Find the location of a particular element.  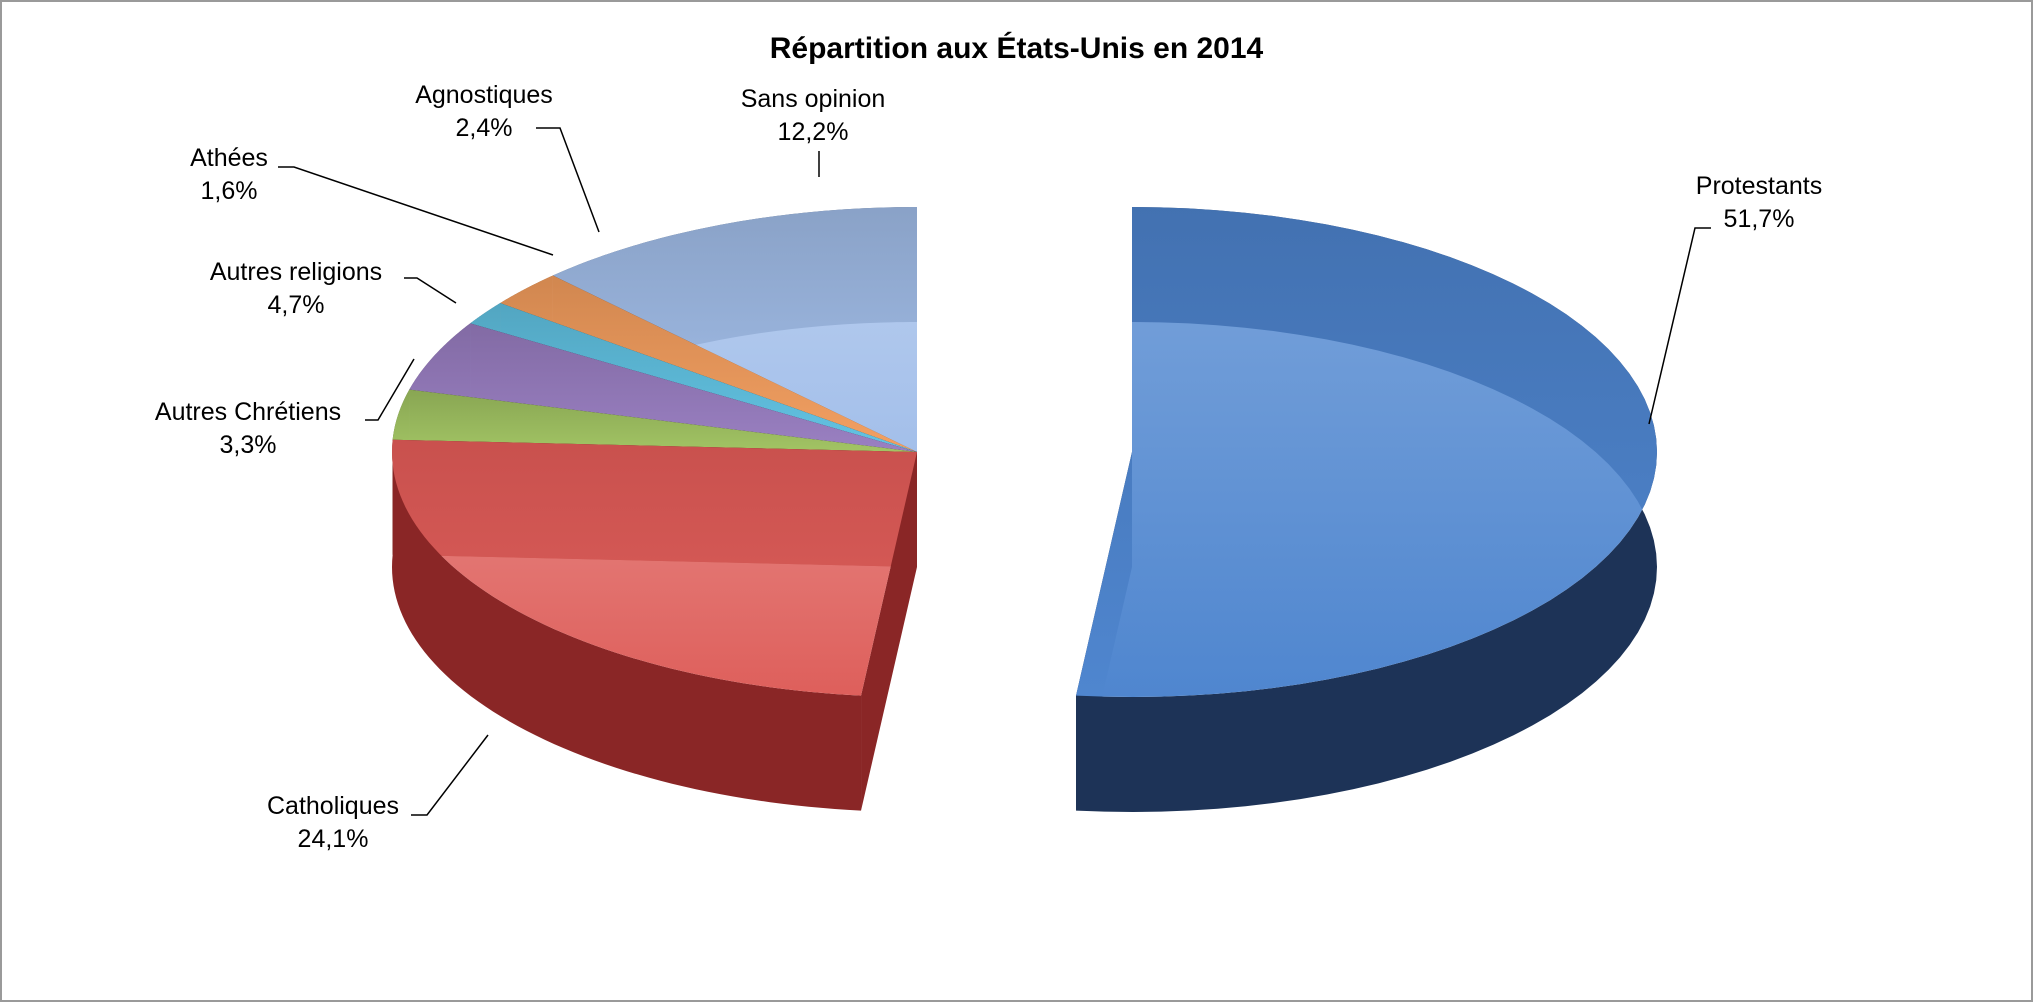

slice-value: 51,7% is located at coordinates (1759, 219).